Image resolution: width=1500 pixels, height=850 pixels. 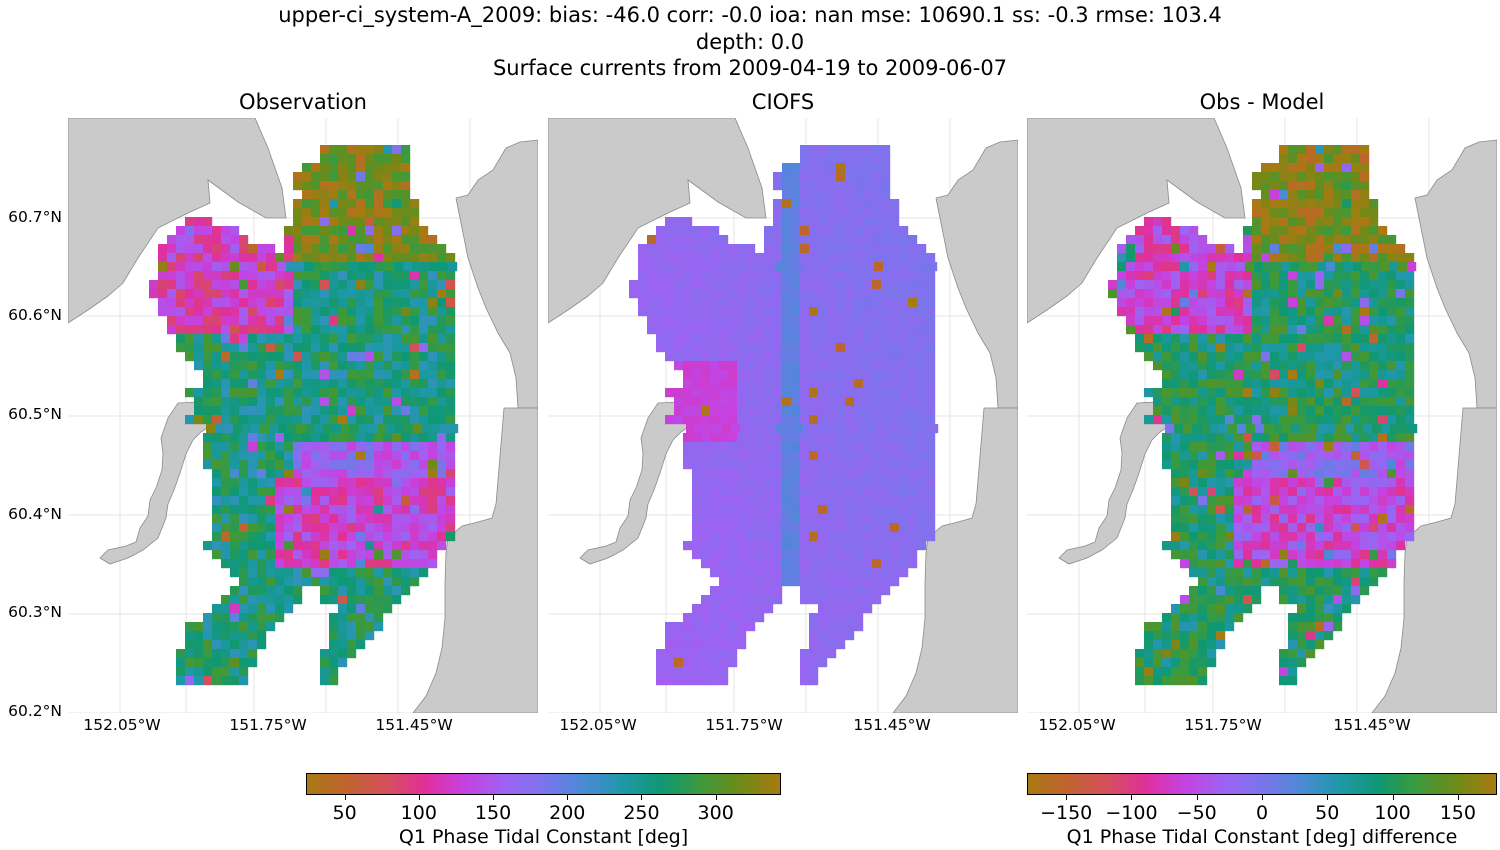 What do you see at coordinates (414, 725) in the screenshot?
I see `x-tick-151-45-p1: 151.45°W` at bounding box center [414, 725].